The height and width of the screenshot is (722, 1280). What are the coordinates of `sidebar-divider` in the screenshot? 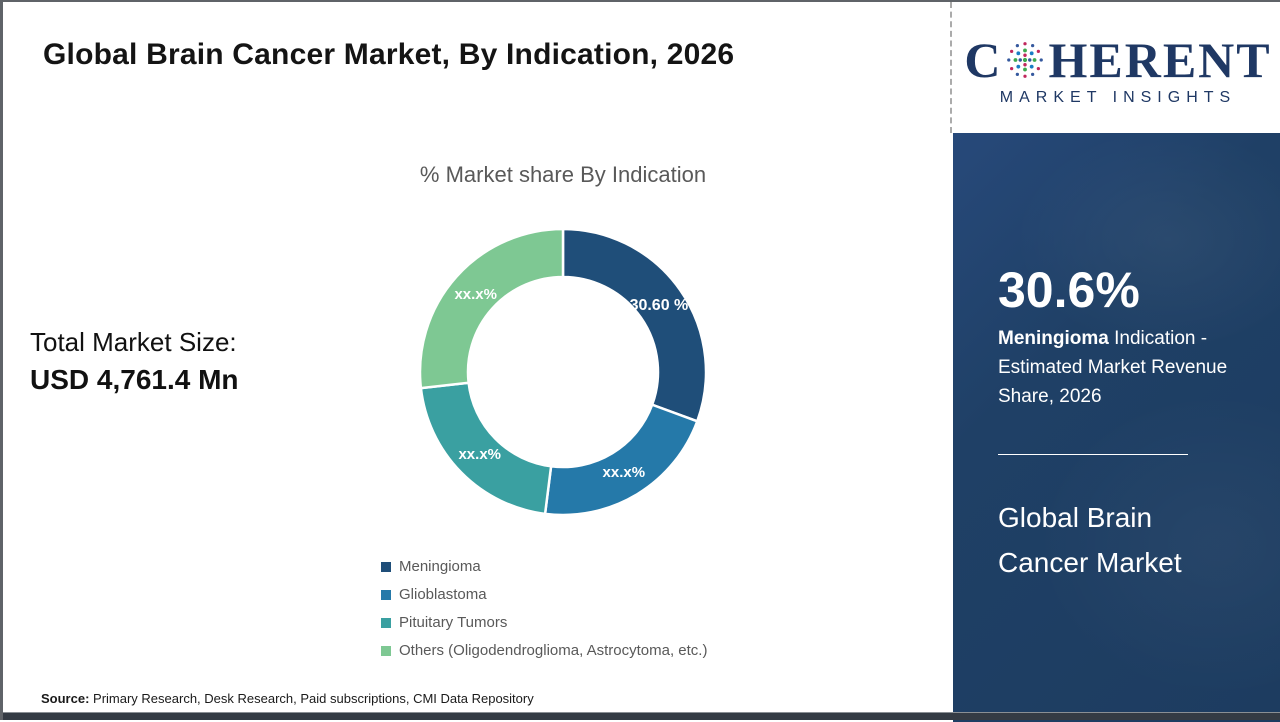 It's located at (1093, 454).